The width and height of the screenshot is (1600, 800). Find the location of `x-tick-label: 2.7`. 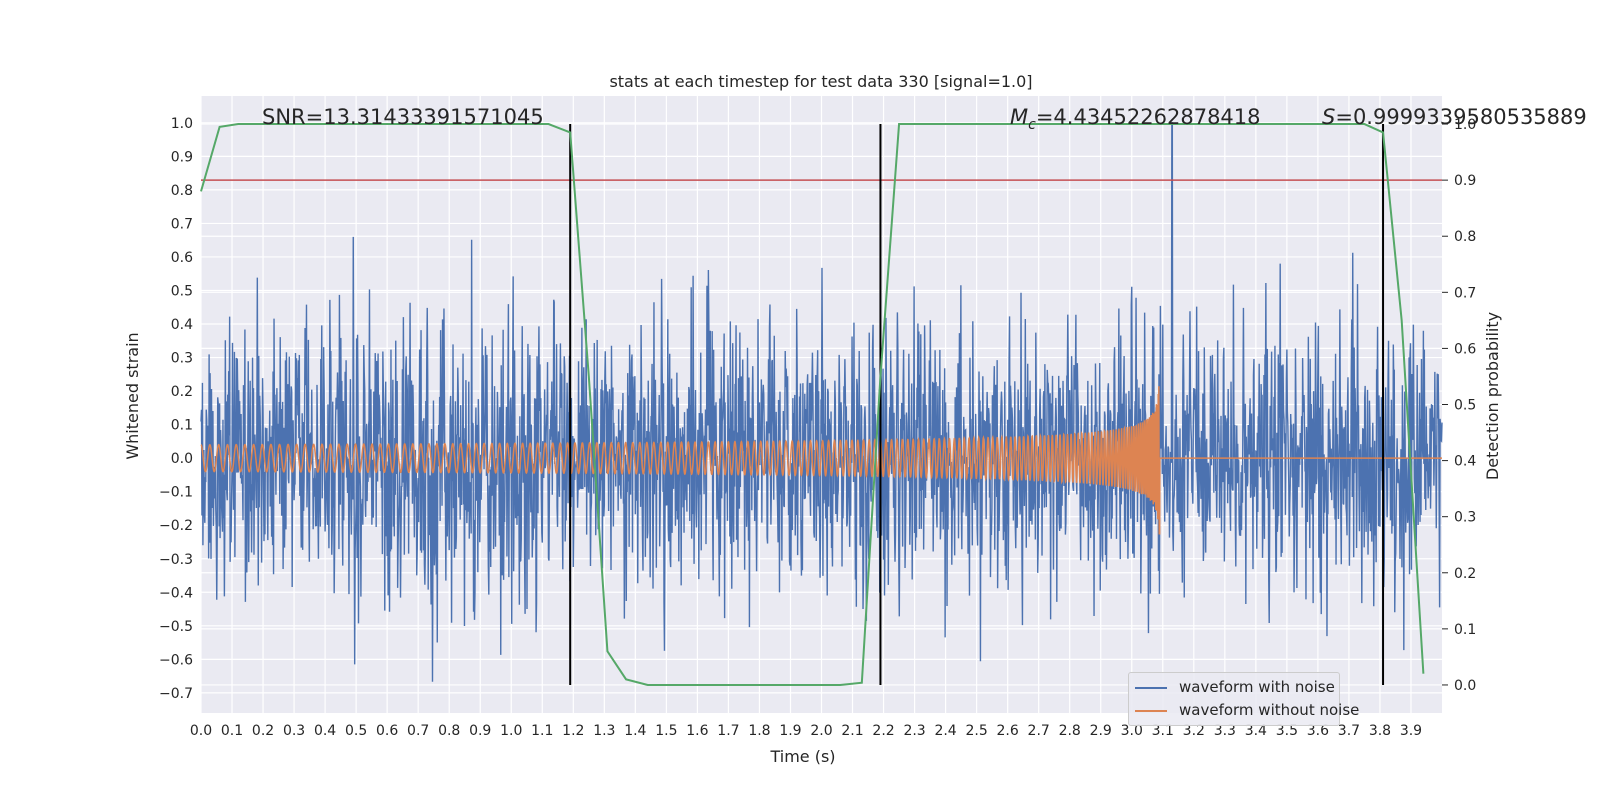

x-tick-label: 2.7 is located at coordinates (1039, 731).